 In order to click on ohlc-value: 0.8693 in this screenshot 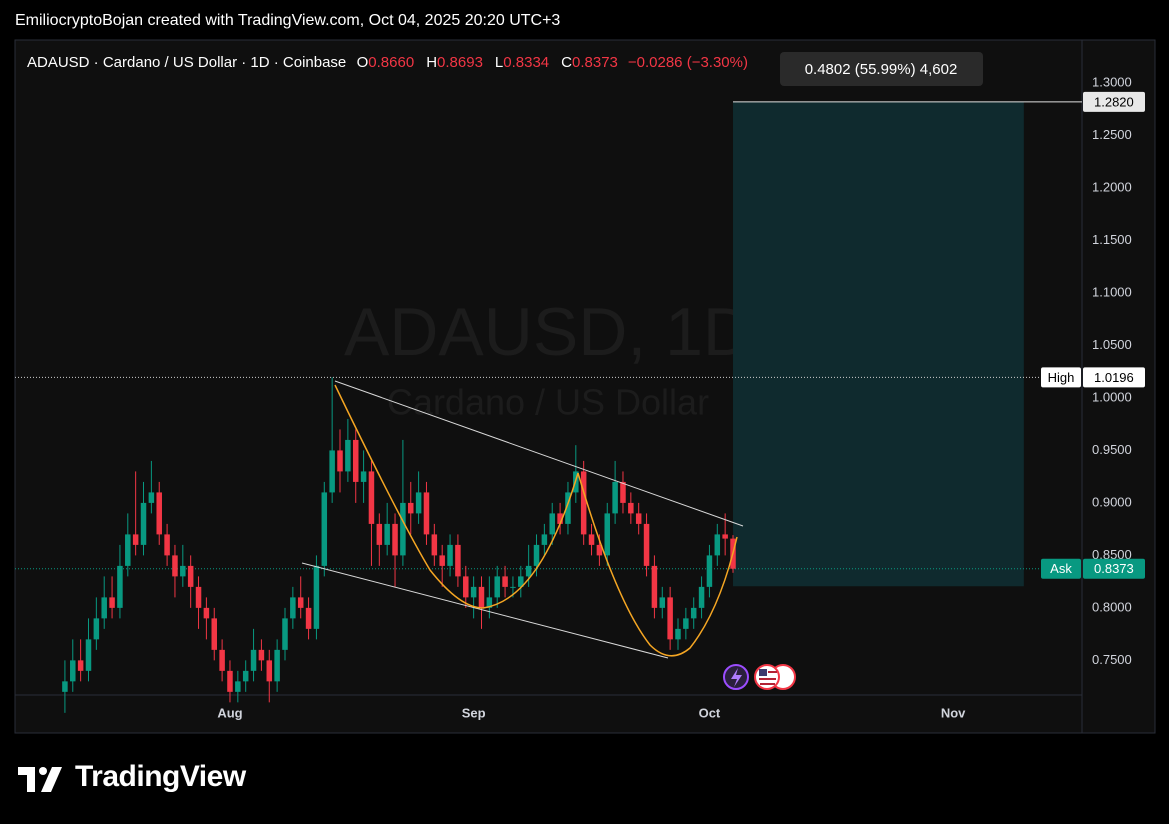, I will do `click(460, 62)`.